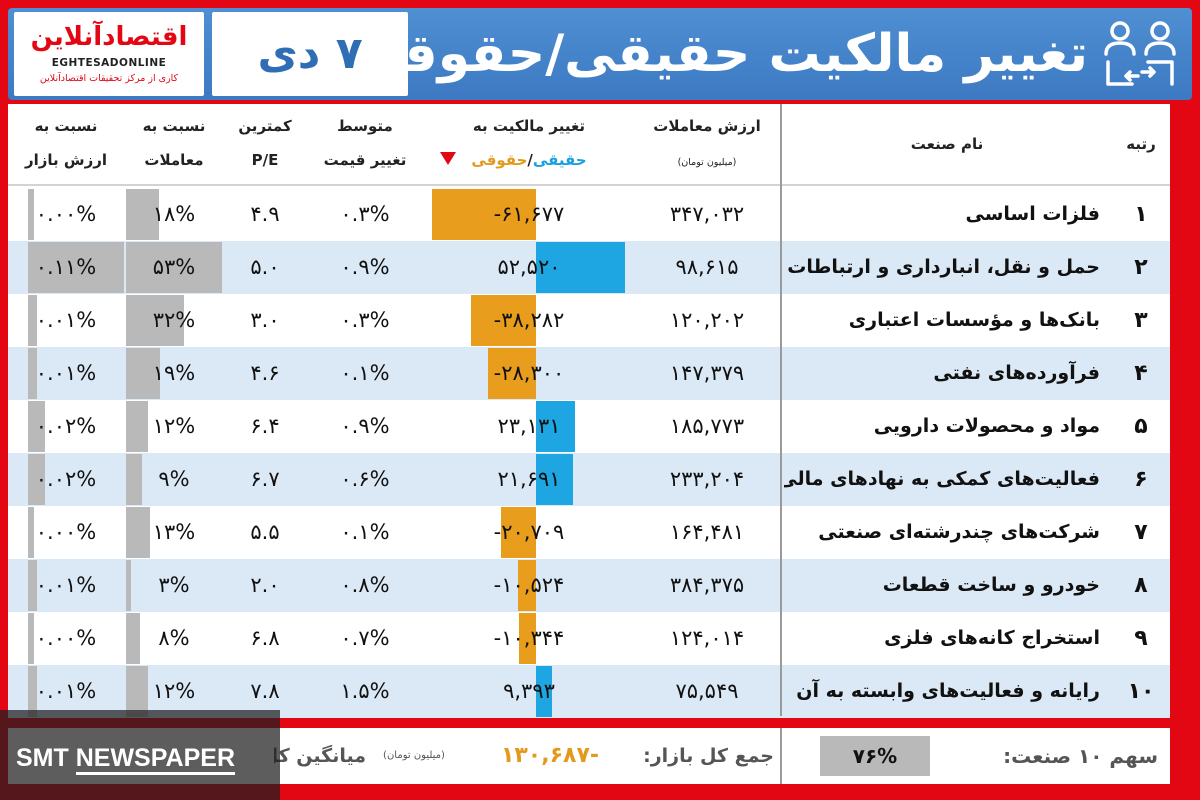 Image resolution: width=1200 pixels, height=800 pixels. What do you see at coordinates (529, 373) in the screenshot?
I see `ownership-change-value: -۲۸,۳۰۰` at bounding box center [529, 373].